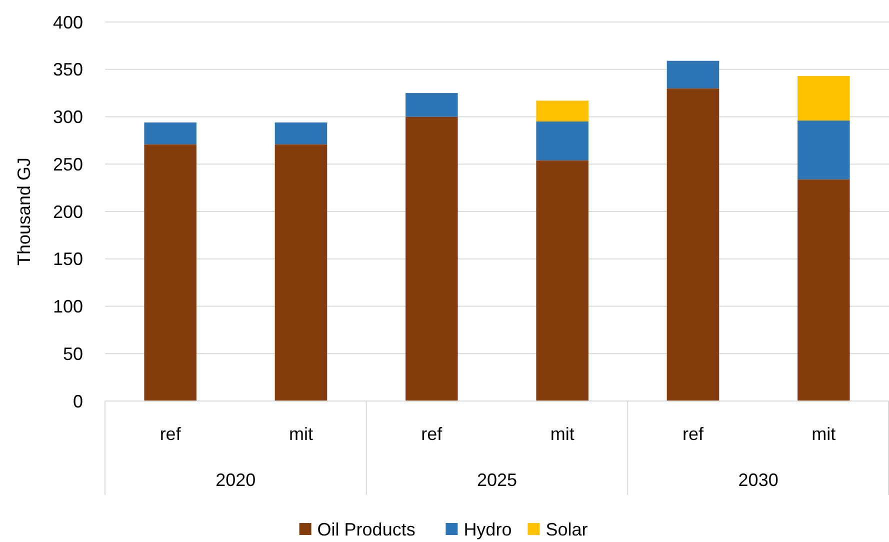 This screenshot has width=889, height=542. Describe the element at coordinates (758, 480) in the screenshot. I see `text: 2030` at that location.